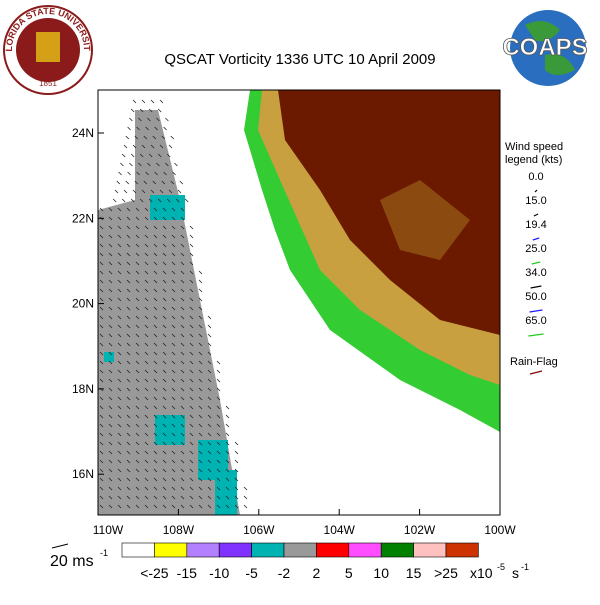  I want to click on scale-label: 20 ms, so click(72, 561).